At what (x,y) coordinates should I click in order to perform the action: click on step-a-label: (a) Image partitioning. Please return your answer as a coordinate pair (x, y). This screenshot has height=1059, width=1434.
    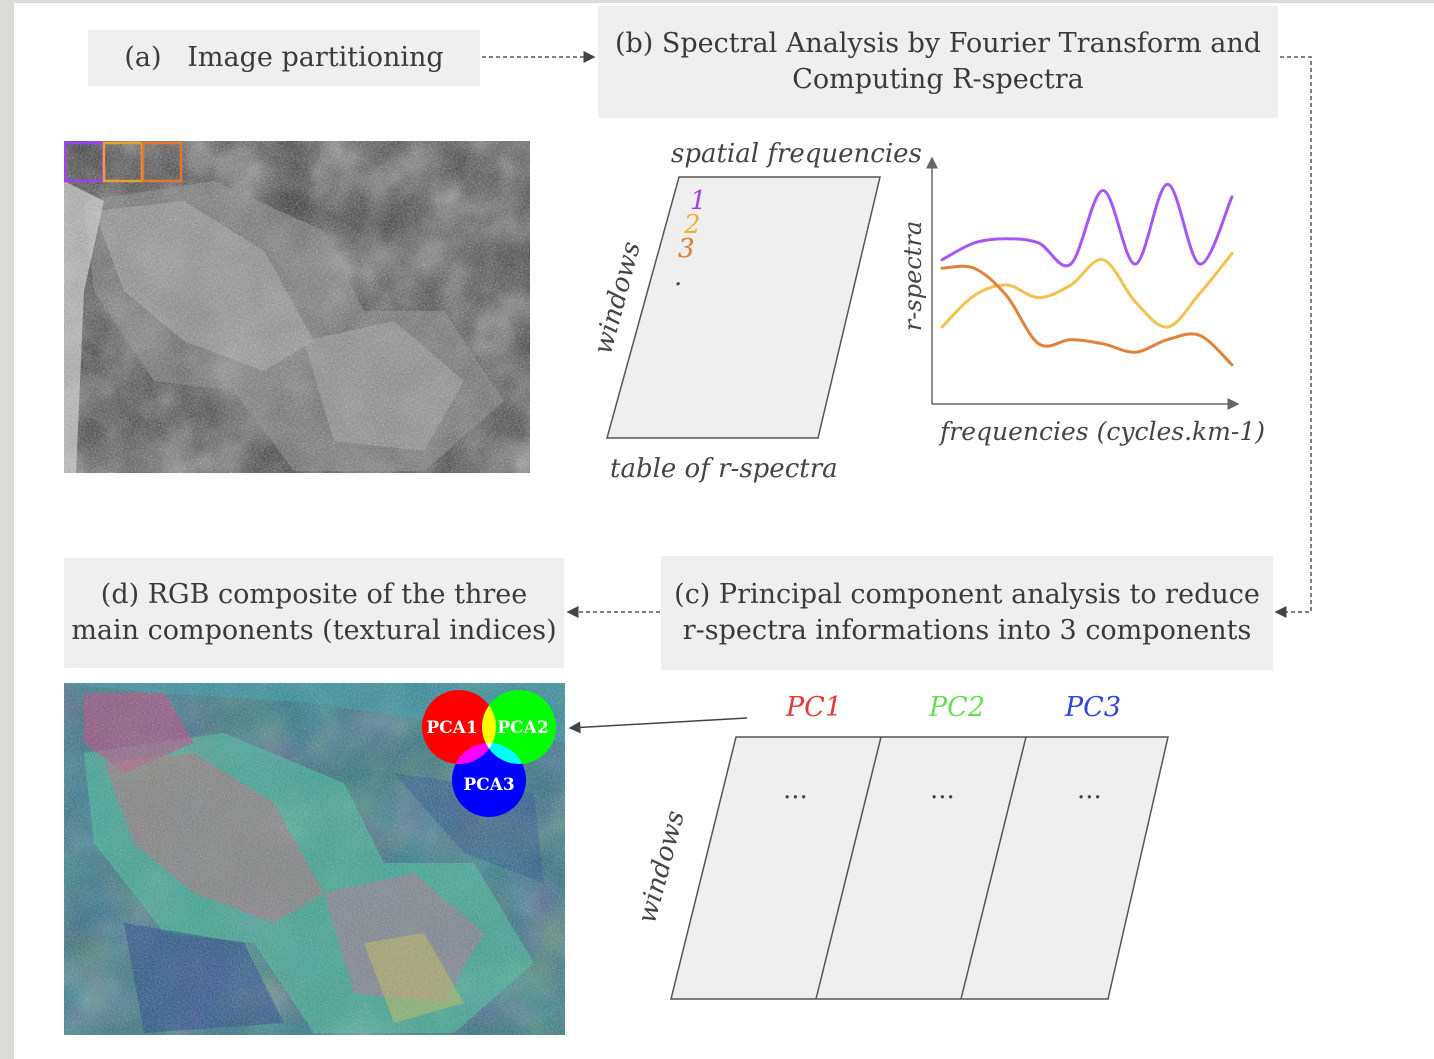
    Looking at the image, I should click on (284, 57).